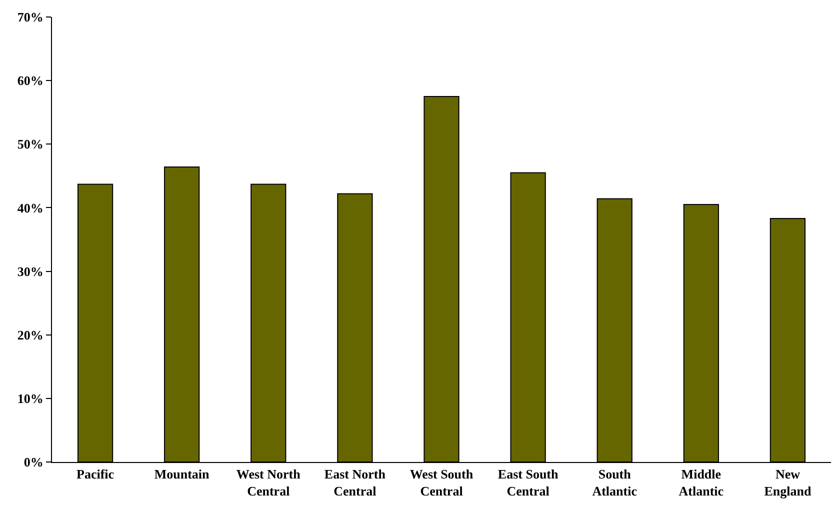 Image resolution: width=833 pixels, height=510 pixels. Describe the element at coordinates (30, 208) in the screenshot. I see `y-tick-label: 40%` at that location.